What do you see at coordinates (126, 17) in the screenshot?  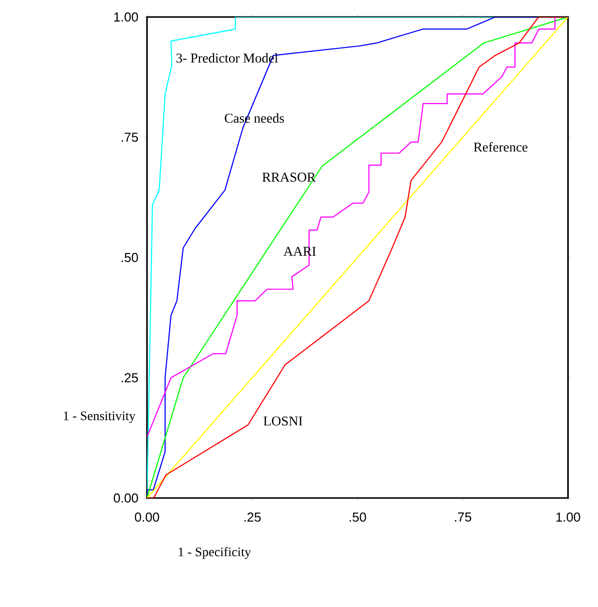 I see `y-tick-label: 1.00` at bounding box center [126, 17].